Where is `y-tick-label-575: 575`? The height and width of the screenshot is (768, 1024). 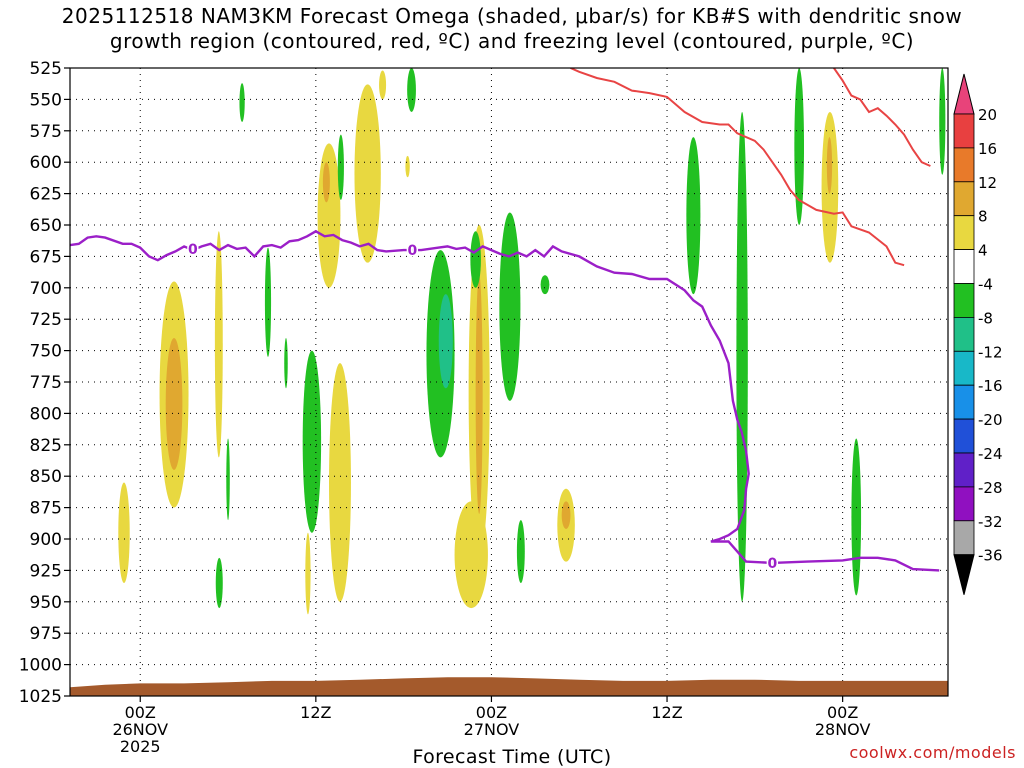 y-tick-label-575: 575 is located at coordinates (46, 132).